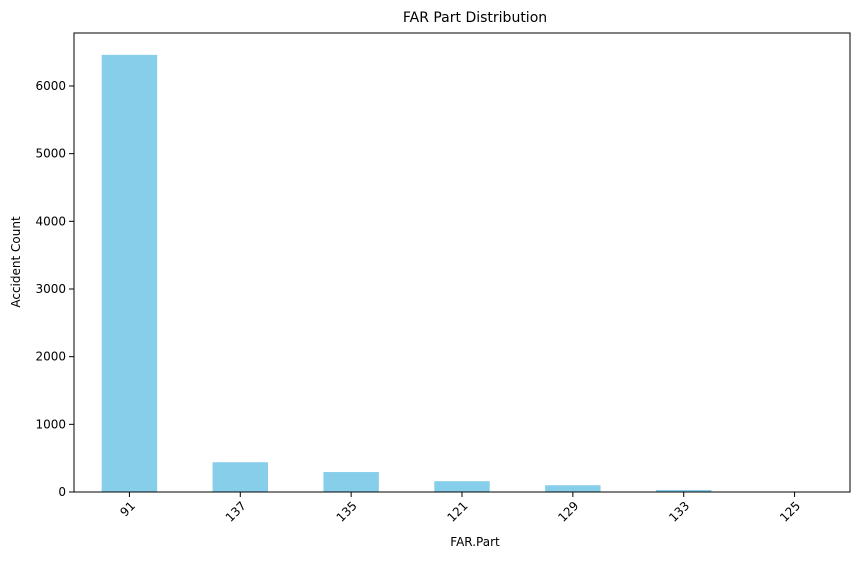 The image size is (859, 564). What do you see at coordinates (347, 512) in the screenshot?
I see `x-tick-label: 135` at bounding box center [347, 512].